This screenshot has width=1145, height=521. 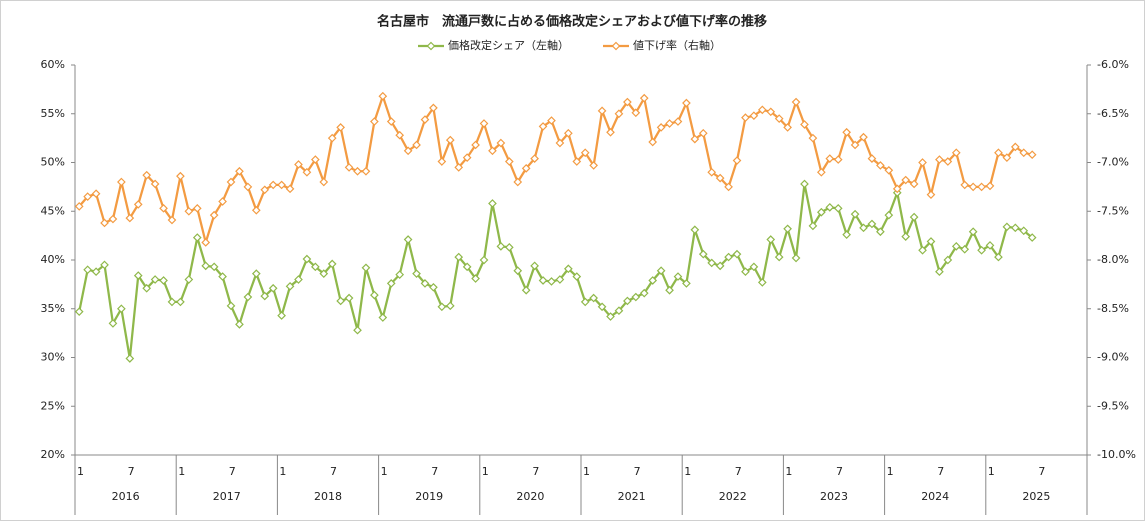 I want to click on year-label: 2018, so click(x=328, y=496).